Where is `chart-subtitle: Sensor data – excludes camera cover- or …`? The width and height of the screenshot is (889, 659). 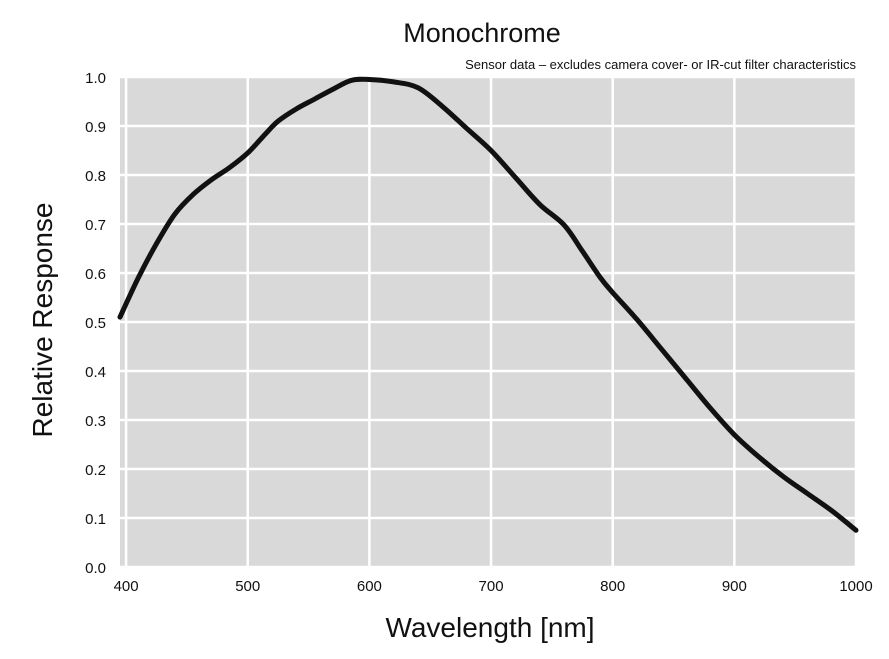 chart-subtitle: Sensor data – excludes camera cover- or … is located at coordinates (660, 64).